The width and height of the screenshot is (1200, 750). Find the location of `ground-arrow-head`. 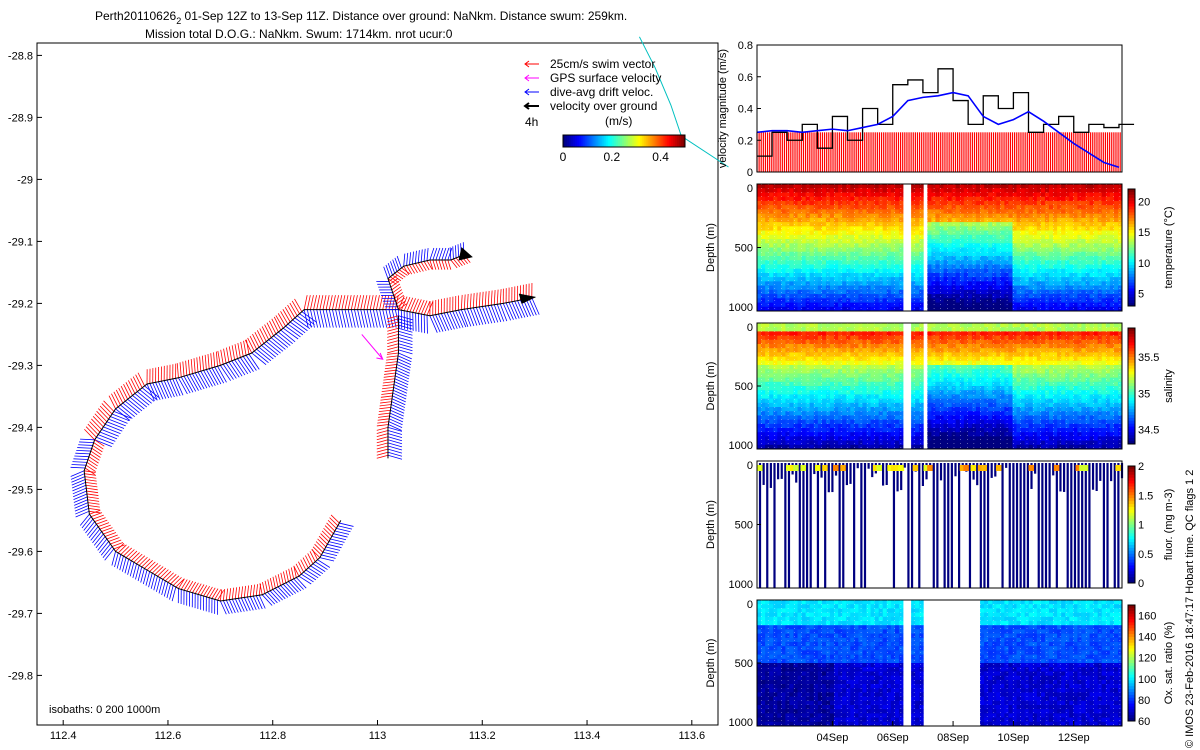

ground-arrow-head is located at coordinates (527, 298).